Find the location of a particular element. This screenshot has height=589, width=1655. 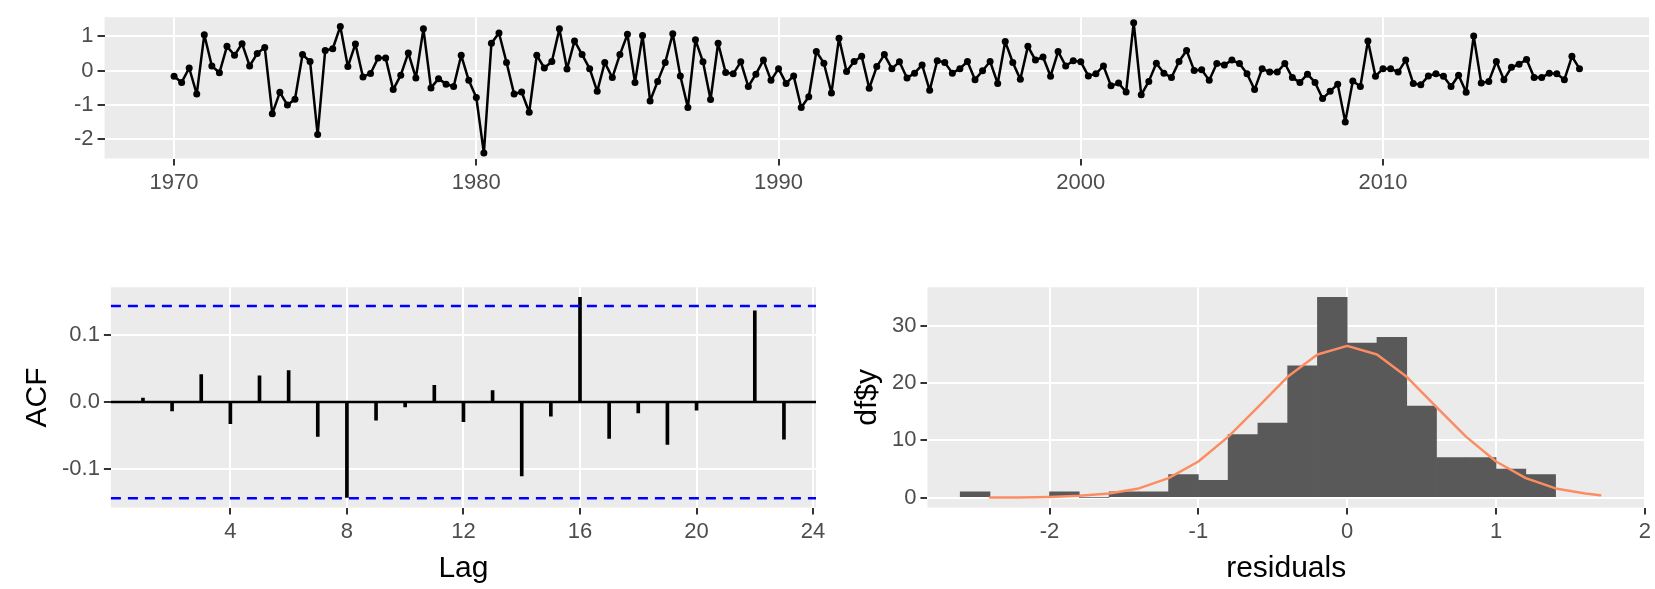

x-tick-label: 0 is located at coordinates (1347, 530).